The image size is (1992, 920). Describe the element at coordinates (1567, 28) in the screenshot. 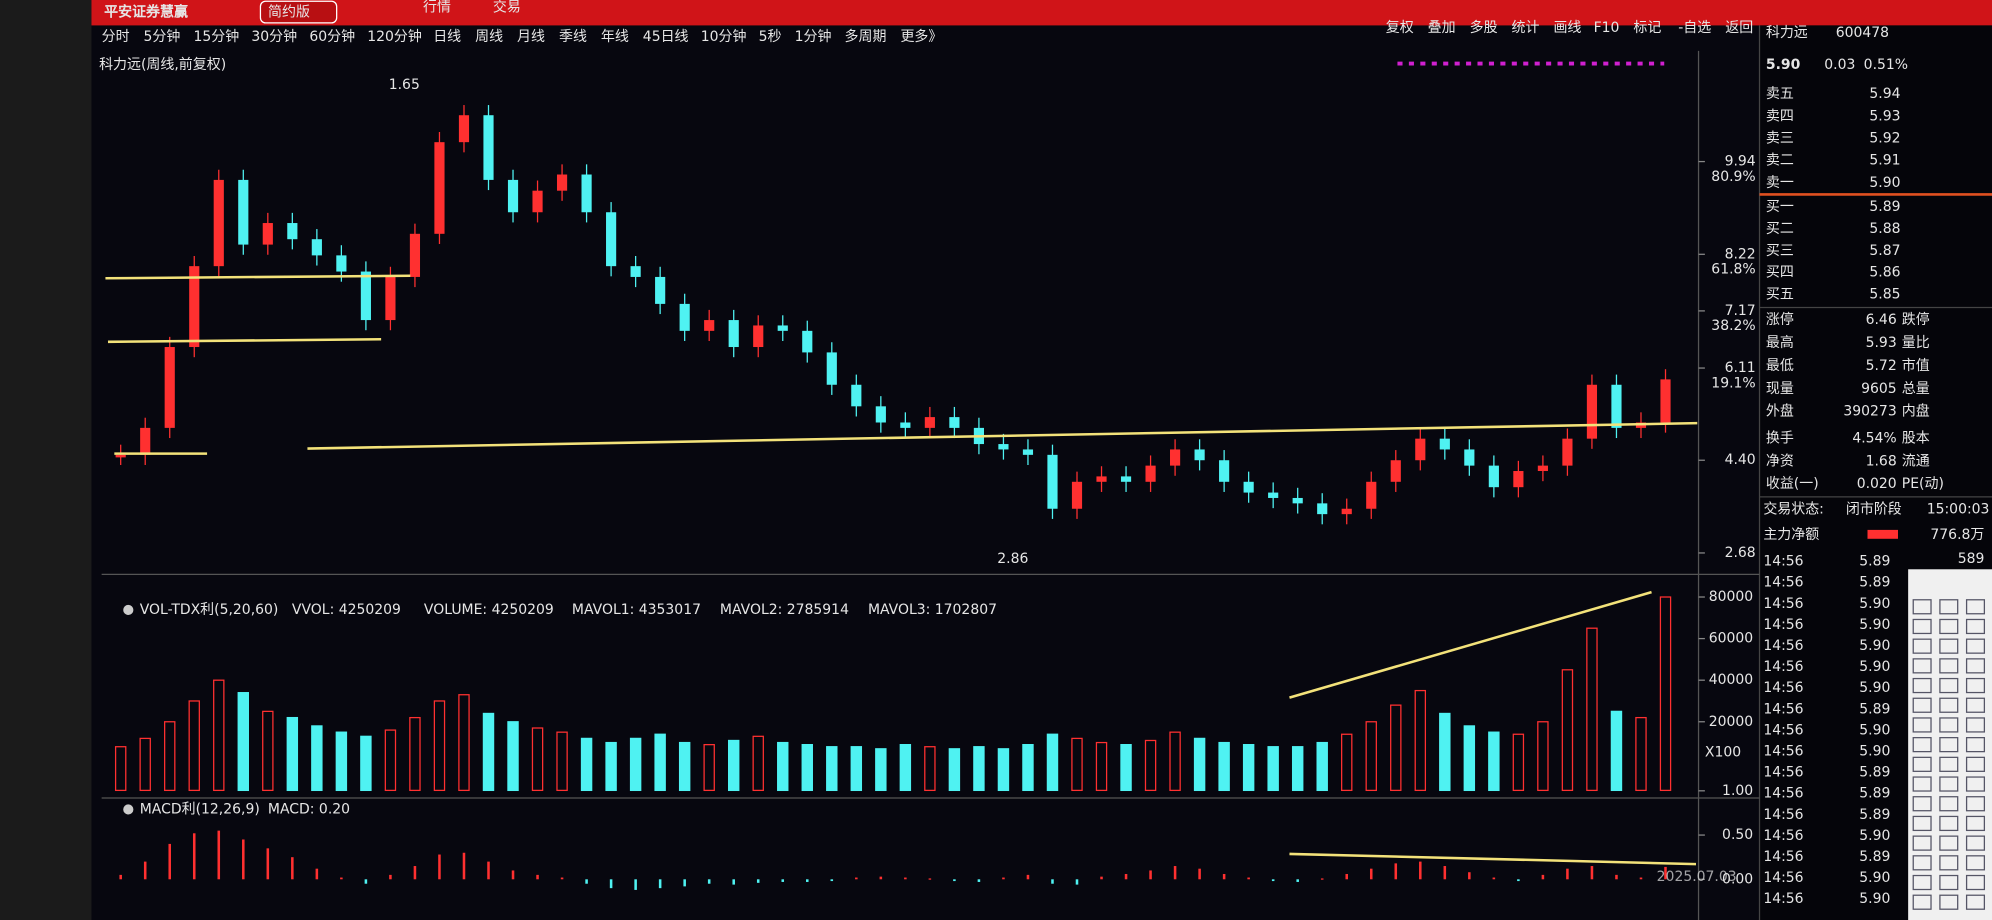

I see `tool: 画线` at that location.